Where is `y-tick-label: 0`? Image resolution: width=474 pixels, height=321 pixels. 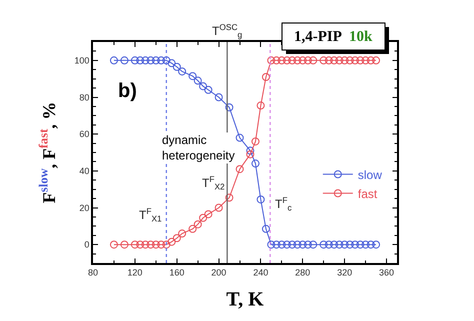
y-tick-label: 0 is located at coordinates (87, 245).